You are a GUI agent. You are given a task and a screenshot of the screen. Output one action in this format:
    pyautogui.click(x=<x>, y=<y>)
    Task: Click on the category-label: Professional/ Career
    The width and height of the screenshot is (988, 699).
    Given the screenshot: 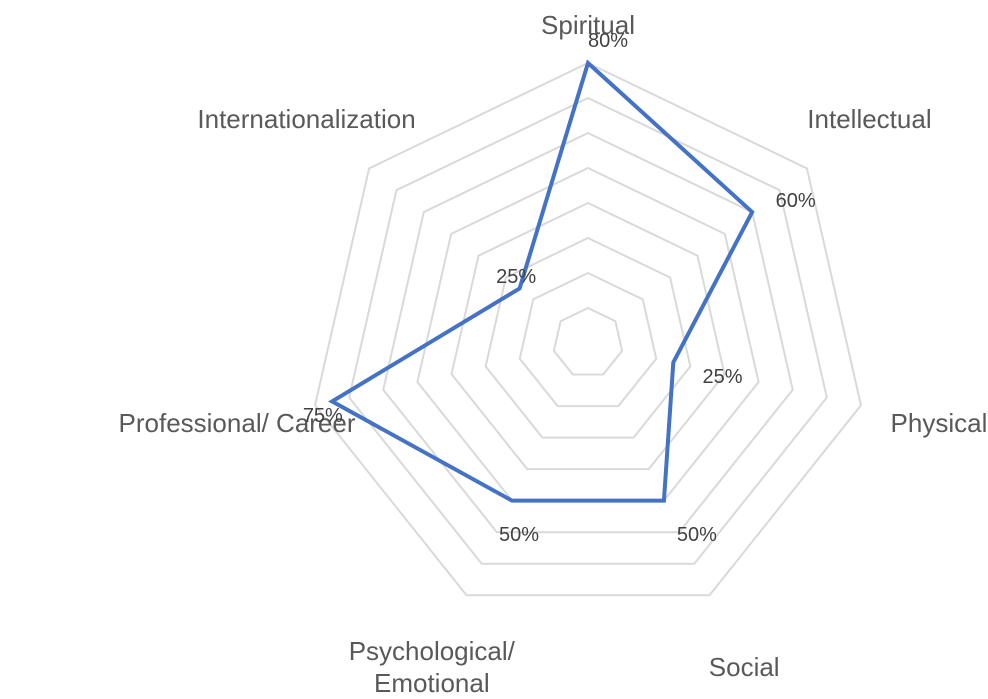 What is the action you would take?
    pyautogui.click(x=237, y=423)
    